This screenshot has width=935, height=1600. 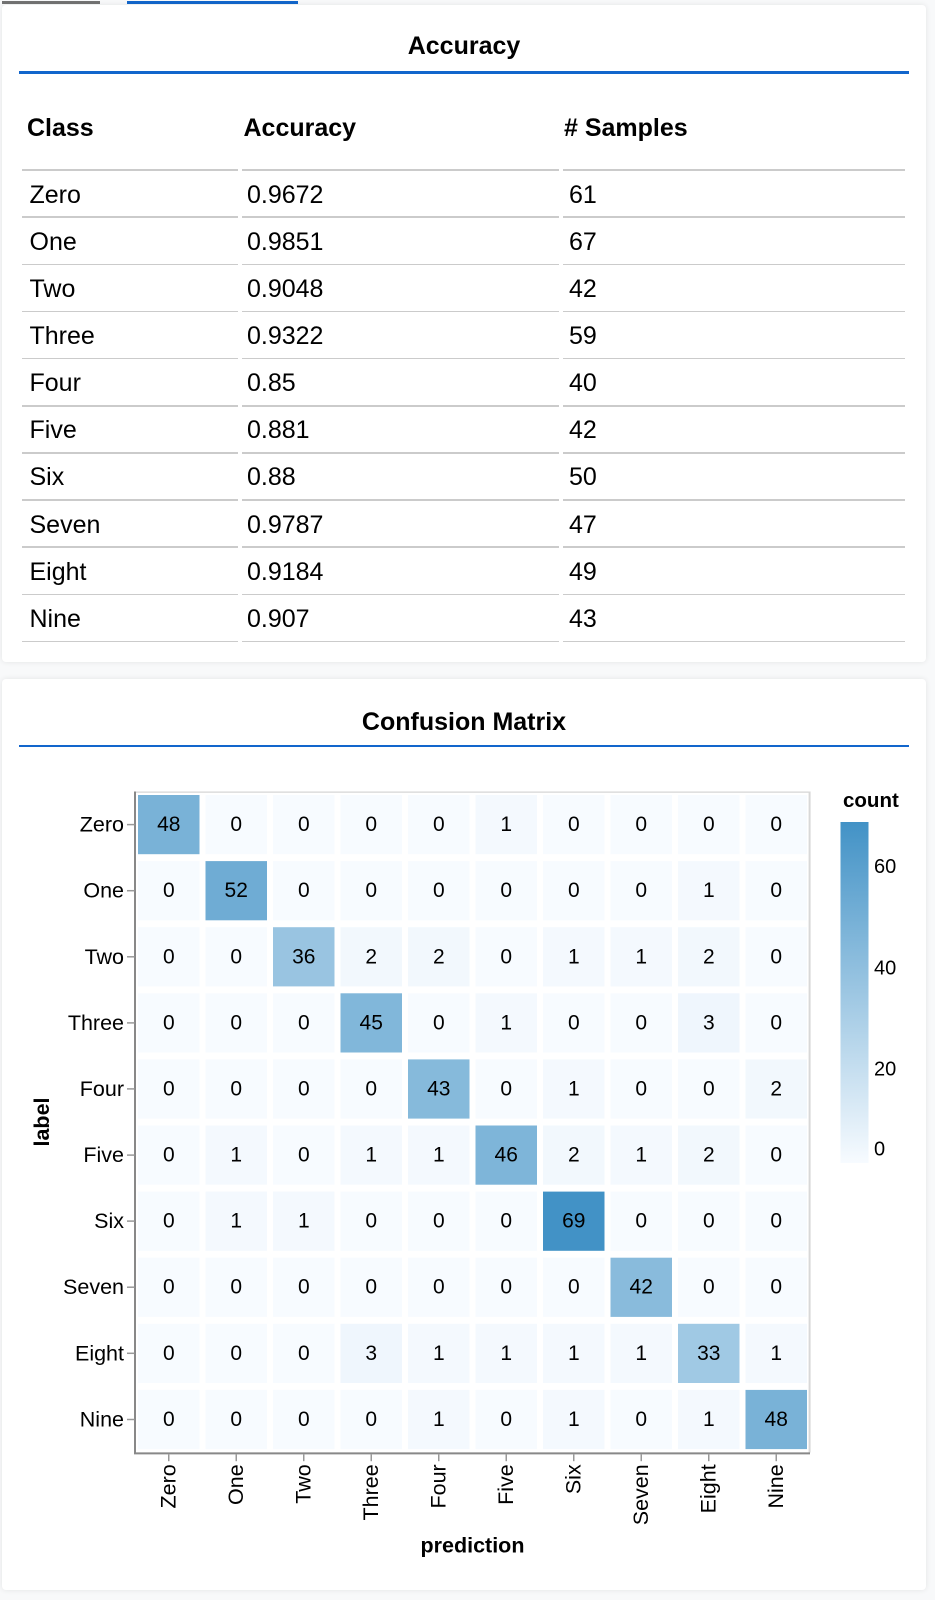 What do you see at coordinates (708, 1353) in the screenshot?
I see `svg-text: 33` at bounding box center [708, 1353].